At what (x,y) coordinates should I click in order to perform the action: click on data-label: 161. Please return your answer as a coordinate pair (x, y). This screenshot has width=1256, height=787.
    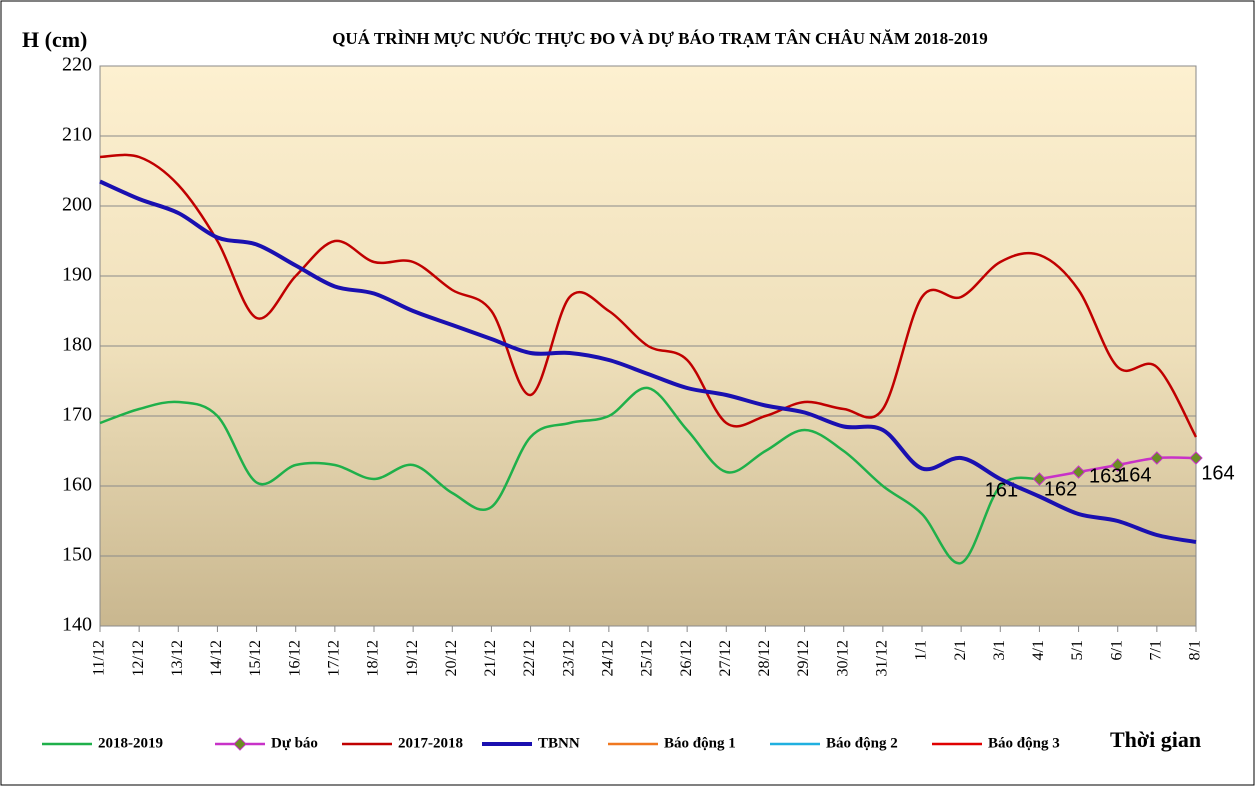
    Looking at the image, I should click on (1001, 490).